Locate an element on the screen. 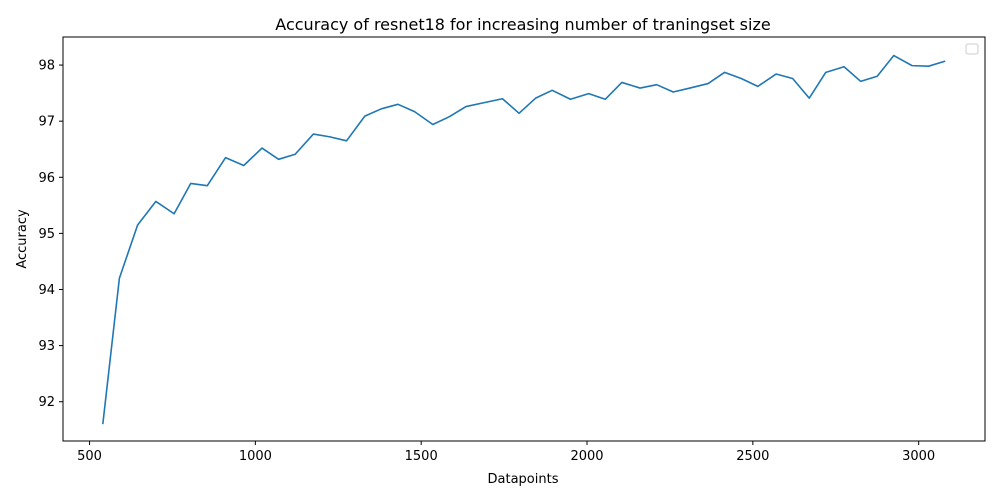 The height and width of the screenshot is (500, 1000). y-axis-label: Accuracy is located at coordinates (22, 239).